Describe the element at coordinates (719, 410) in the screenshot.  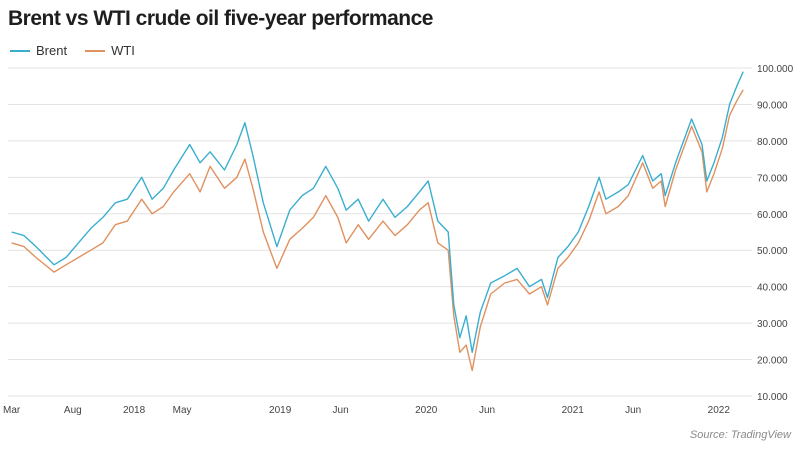
I see `x-tick-label: 2022` at that location.